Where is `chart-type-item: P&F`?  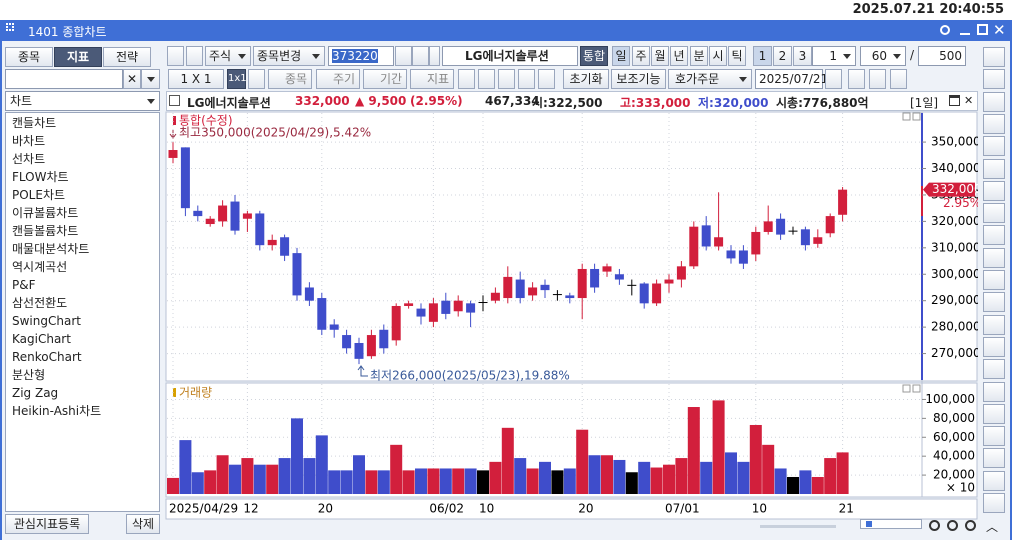 chart-type-item: P&F is located at coordinates (24, 285).